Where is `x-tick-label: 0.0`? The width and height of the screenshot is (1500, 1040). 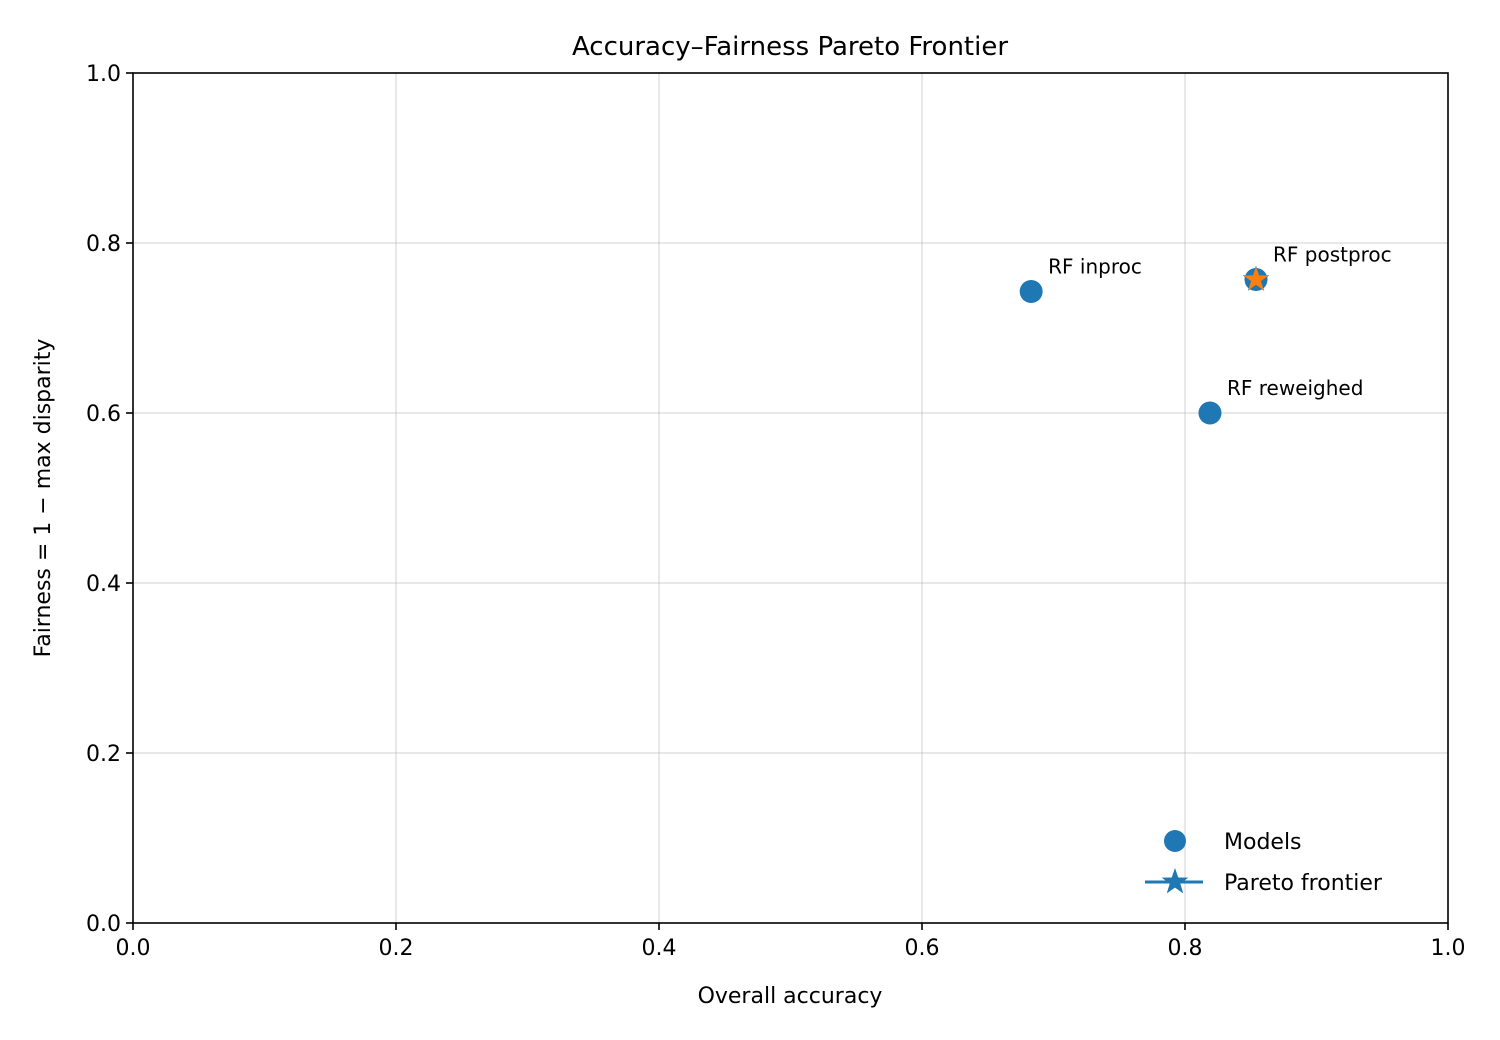 x-tick-label: 0.0 is located at coordinates (133, 948).